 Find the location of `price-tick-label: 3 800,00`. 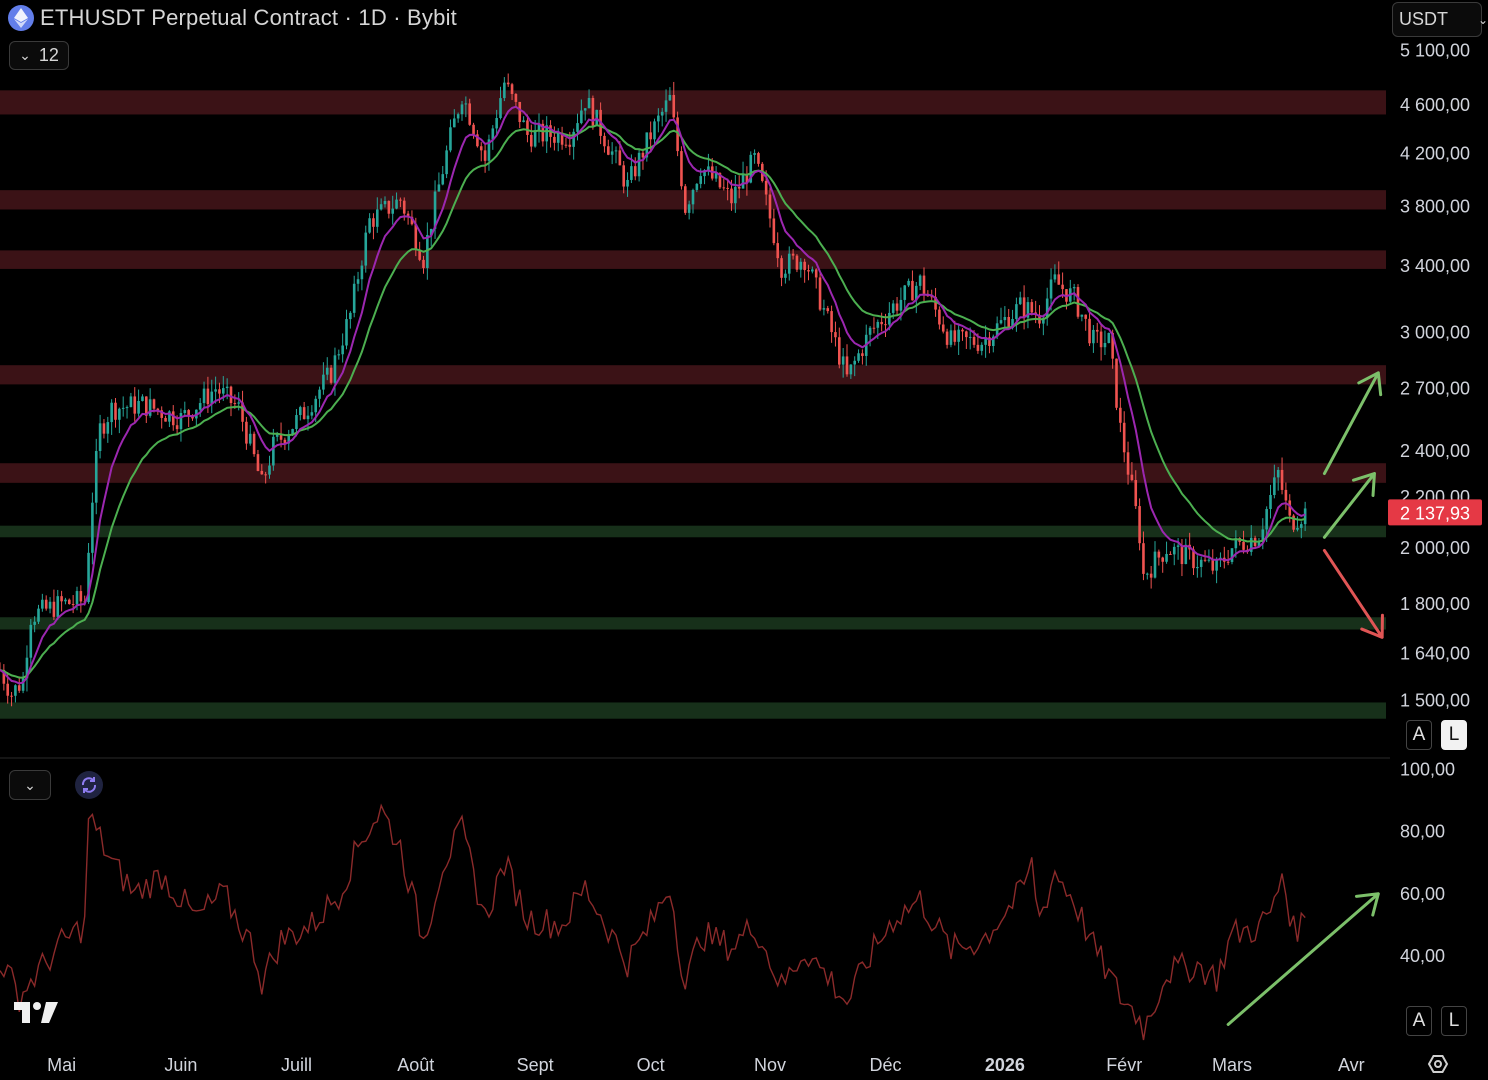

price-tick-label: 3 800,00 is located at coordinates (1435, 207).